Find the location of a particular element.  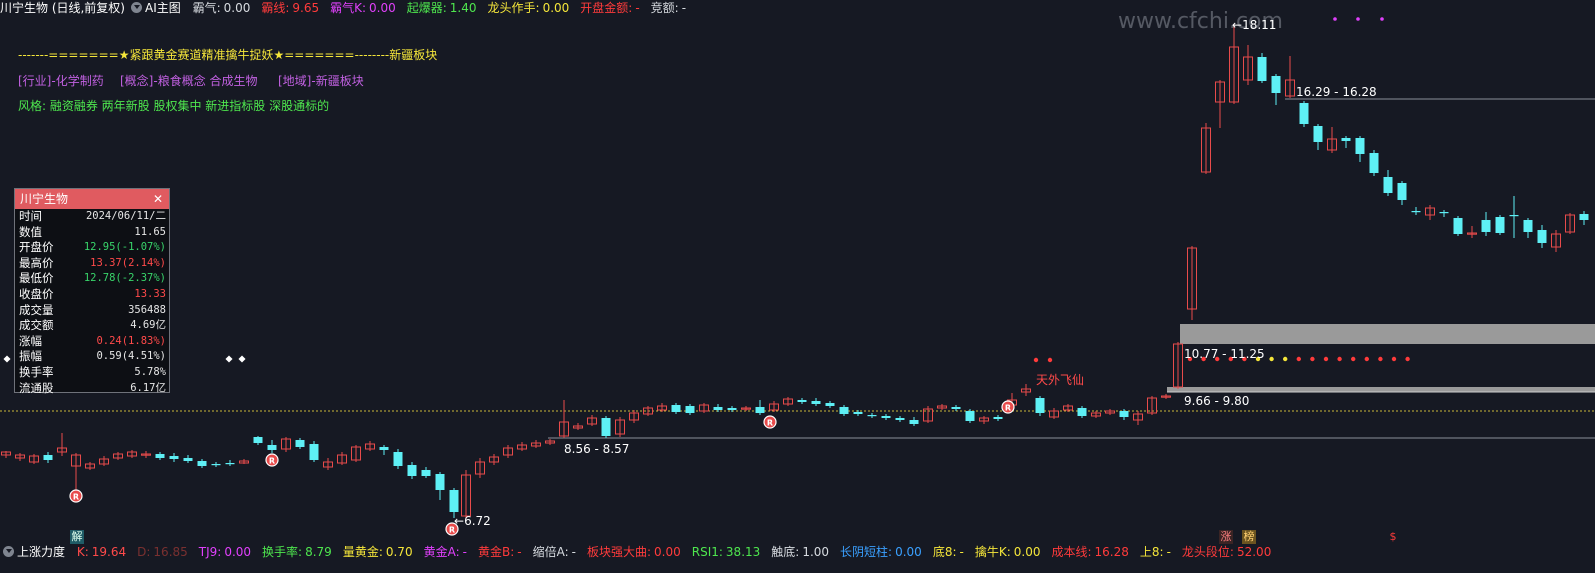

panel-row-value: 0.59(4.51%) is located at coordinates (131, 356).